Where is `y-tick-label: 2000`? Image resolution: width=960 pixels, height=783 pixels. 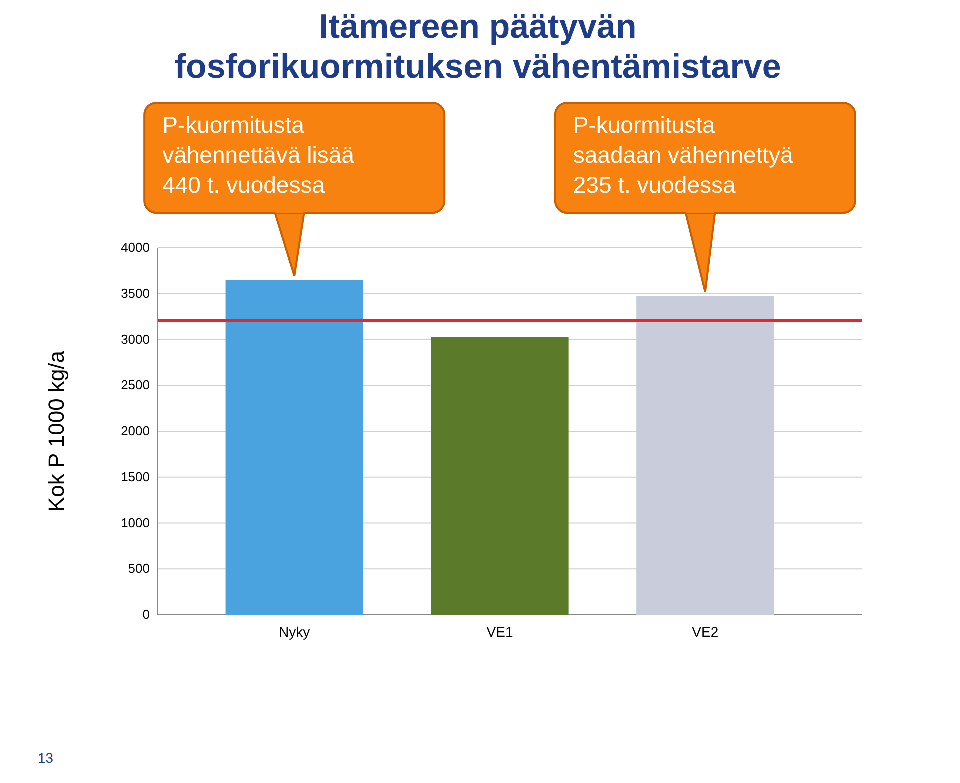
y-tick-label: 2000 is located at coordinates (135, 431).